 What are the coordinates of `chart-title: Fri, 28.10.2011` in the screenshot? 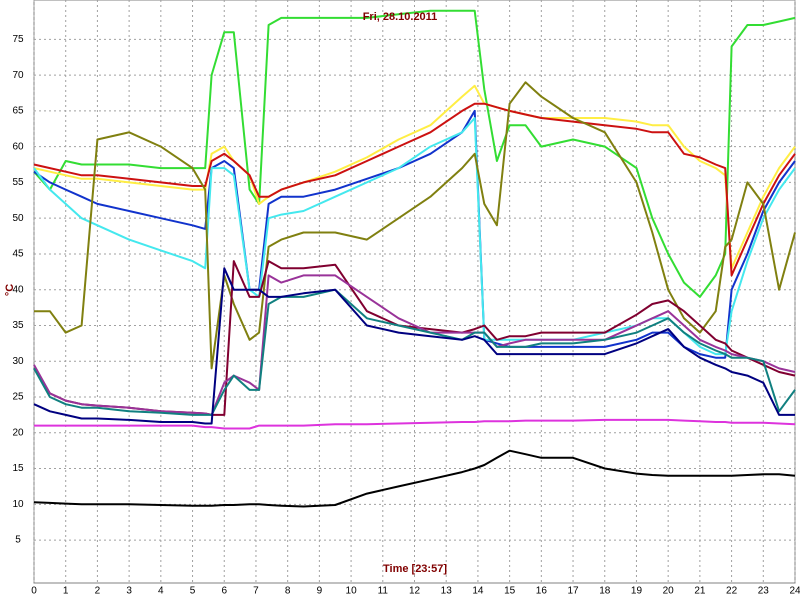 It's located at (400, 17).